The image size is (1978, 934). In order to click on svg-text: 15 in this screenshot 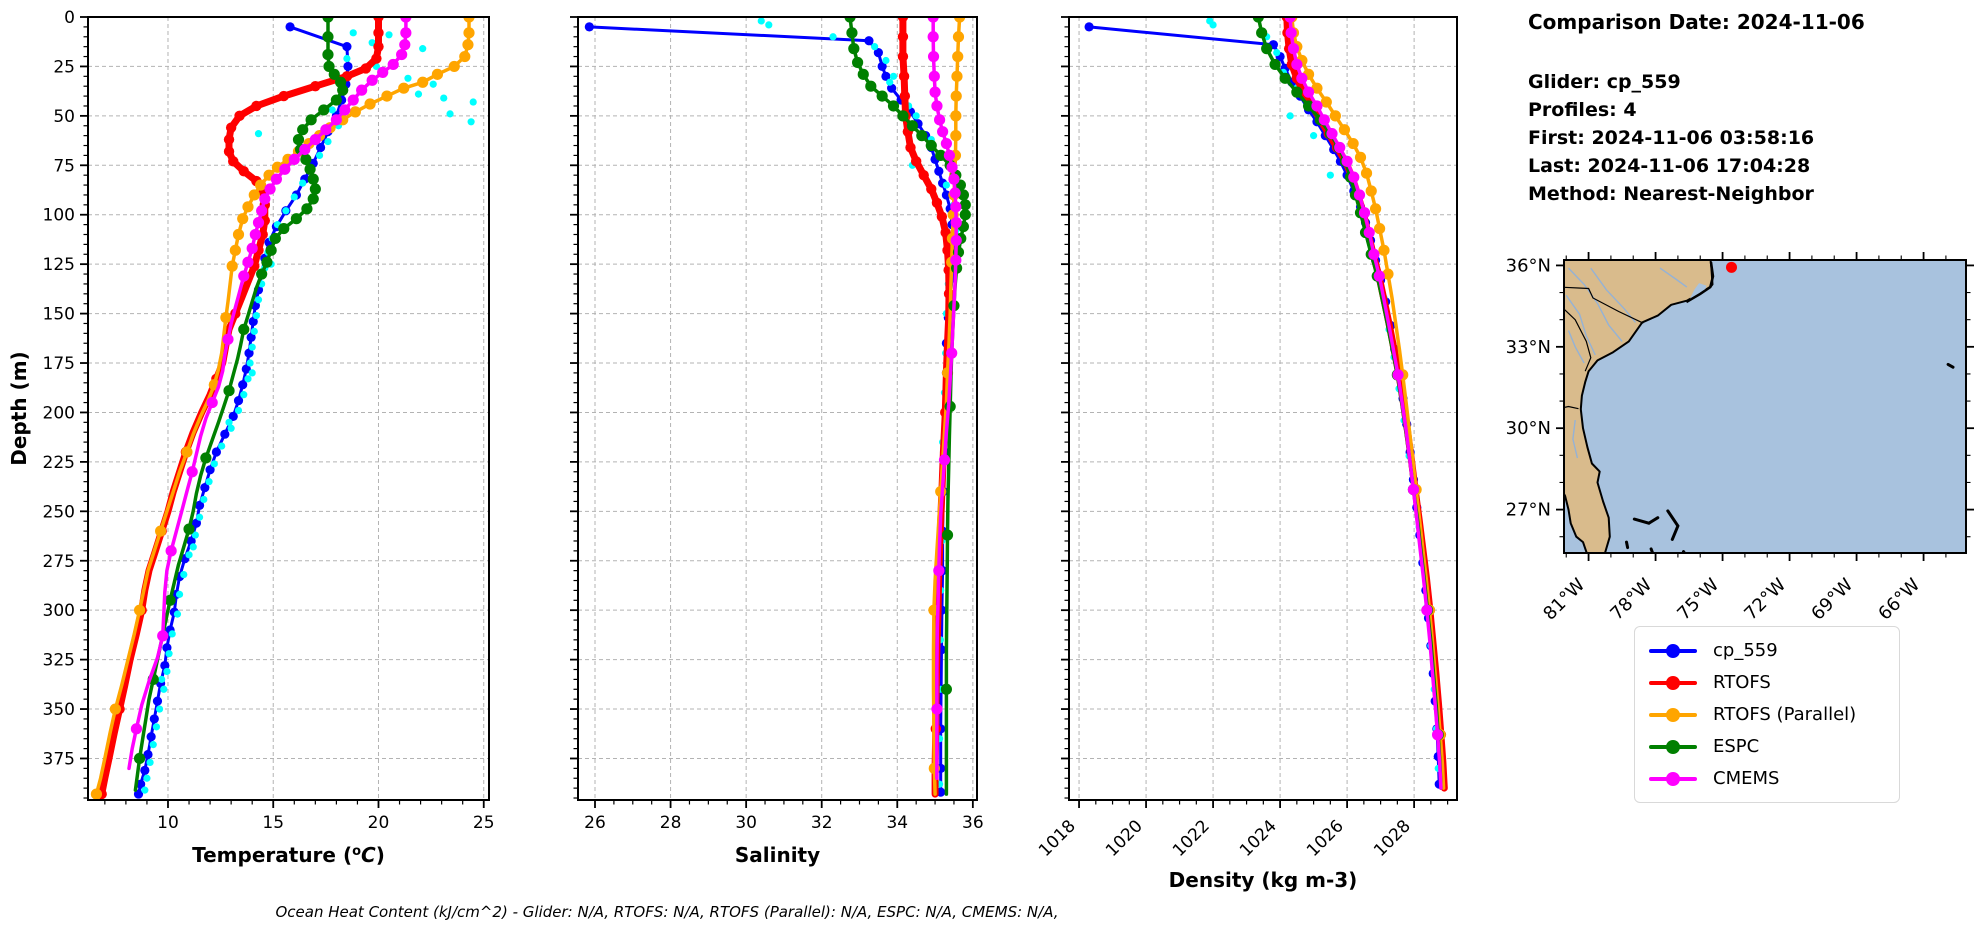, I will do `click(273, 823)`.